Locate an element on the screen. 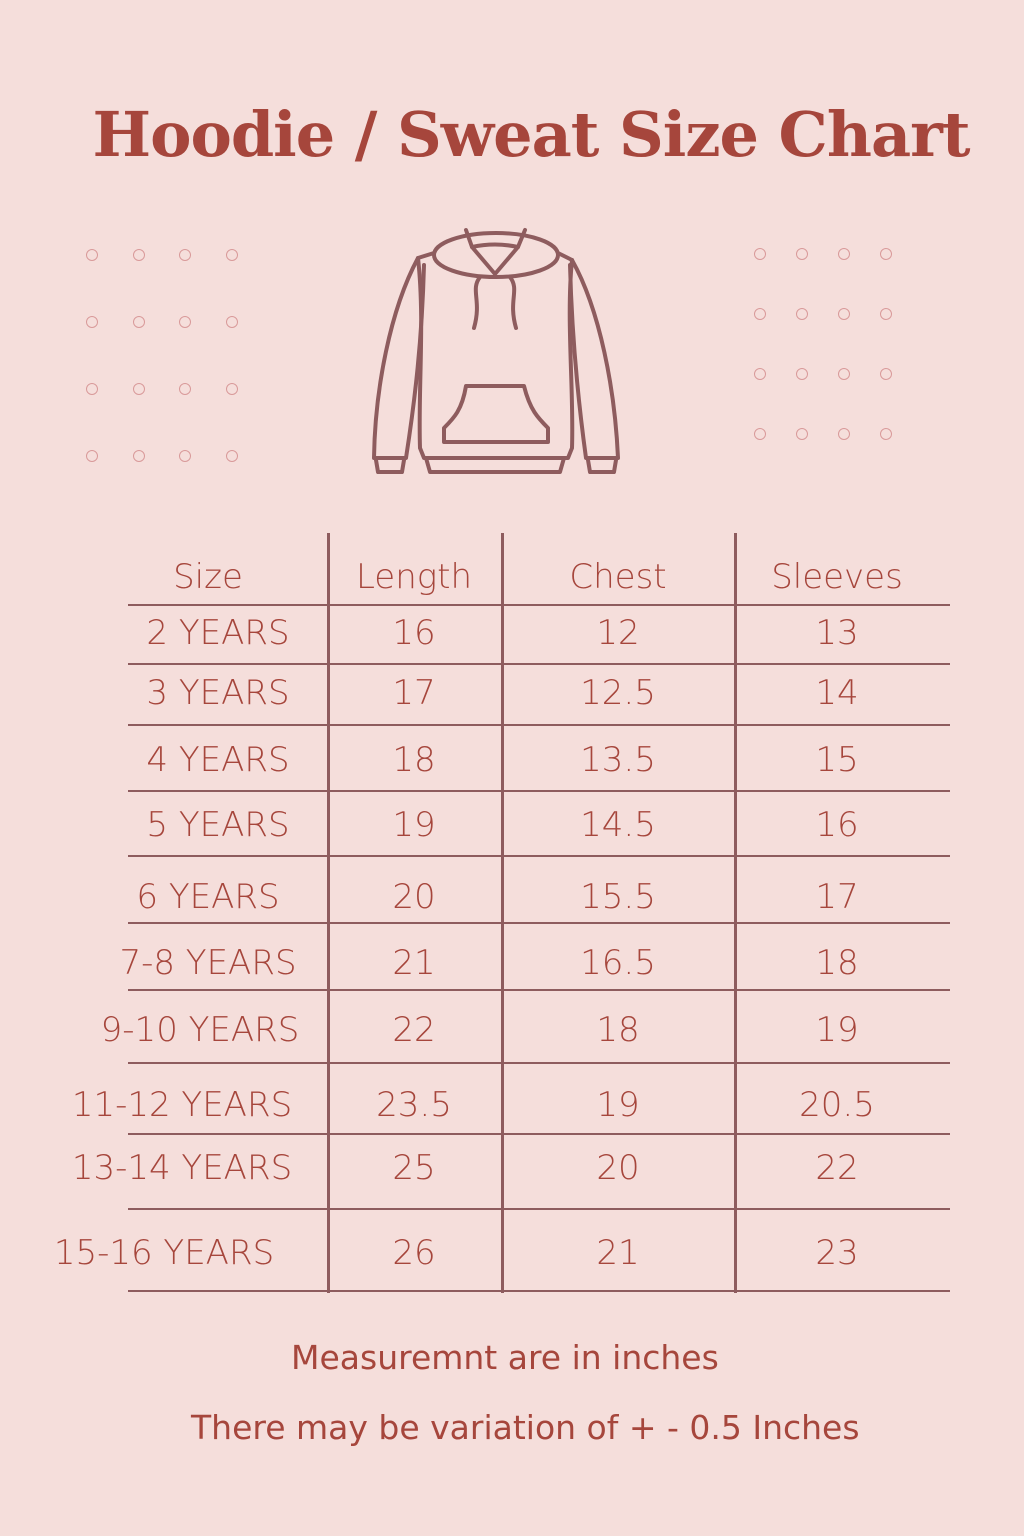  column-header: Size is located at coordinates (208, 577).